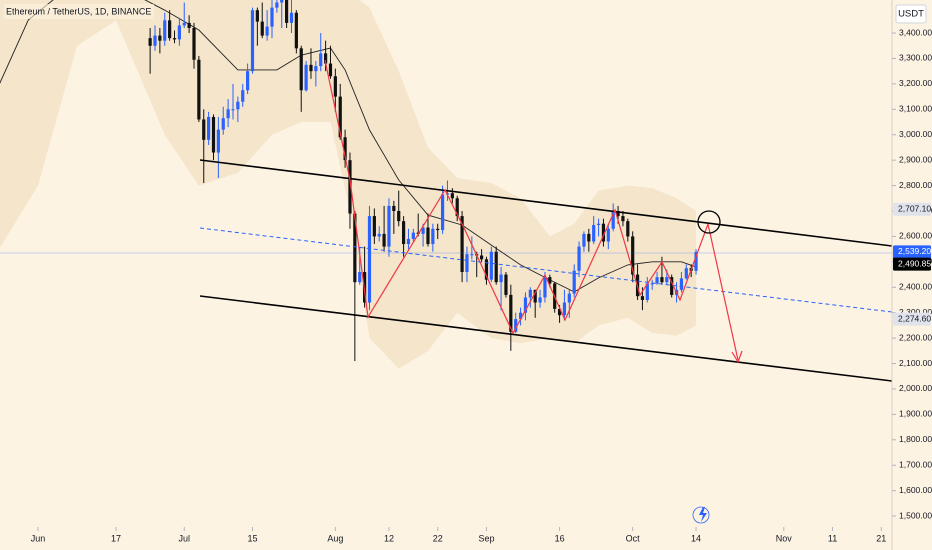 The height and width of the screenshot is (550, 932). Describe the element at coordinates (915, 439) in the screenshot. I see `y-tick-label: 1,800.00` at that location.